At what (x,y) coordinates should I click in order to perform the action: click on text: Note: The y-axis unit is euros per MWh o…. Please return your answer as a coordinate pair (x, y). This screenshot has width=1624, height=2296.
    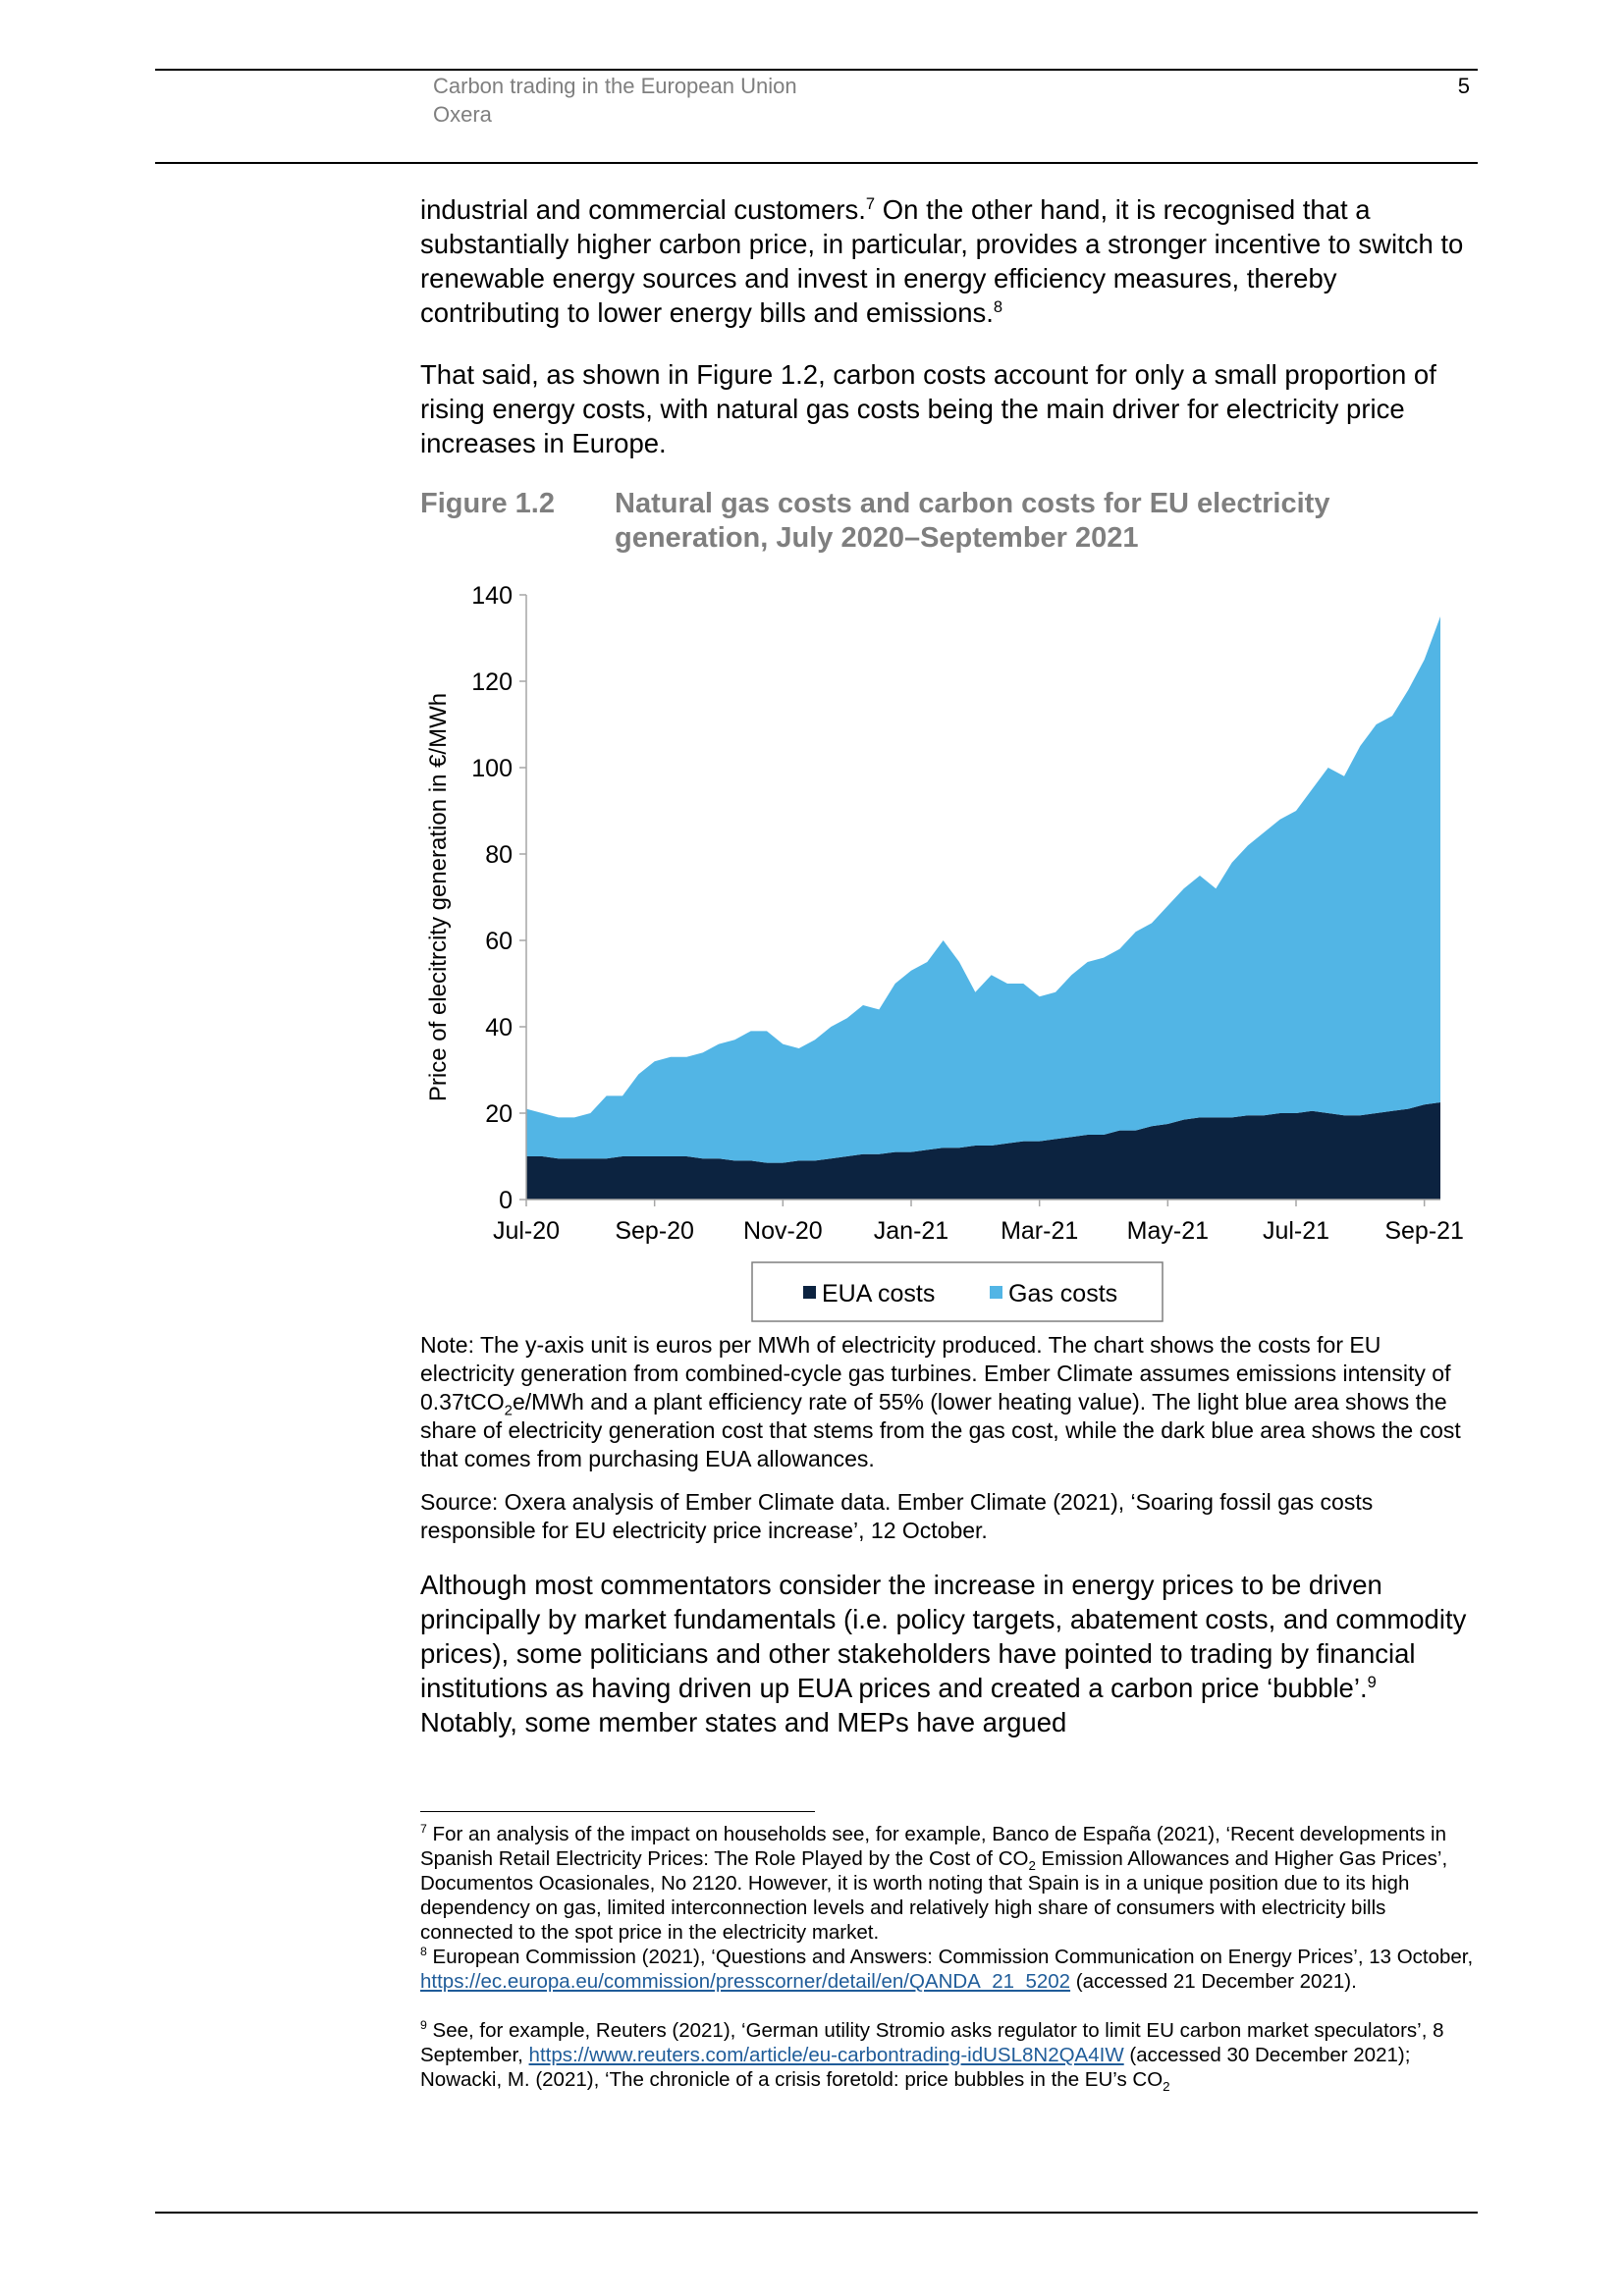
    Looking at the image, I should click on (935, 1373).